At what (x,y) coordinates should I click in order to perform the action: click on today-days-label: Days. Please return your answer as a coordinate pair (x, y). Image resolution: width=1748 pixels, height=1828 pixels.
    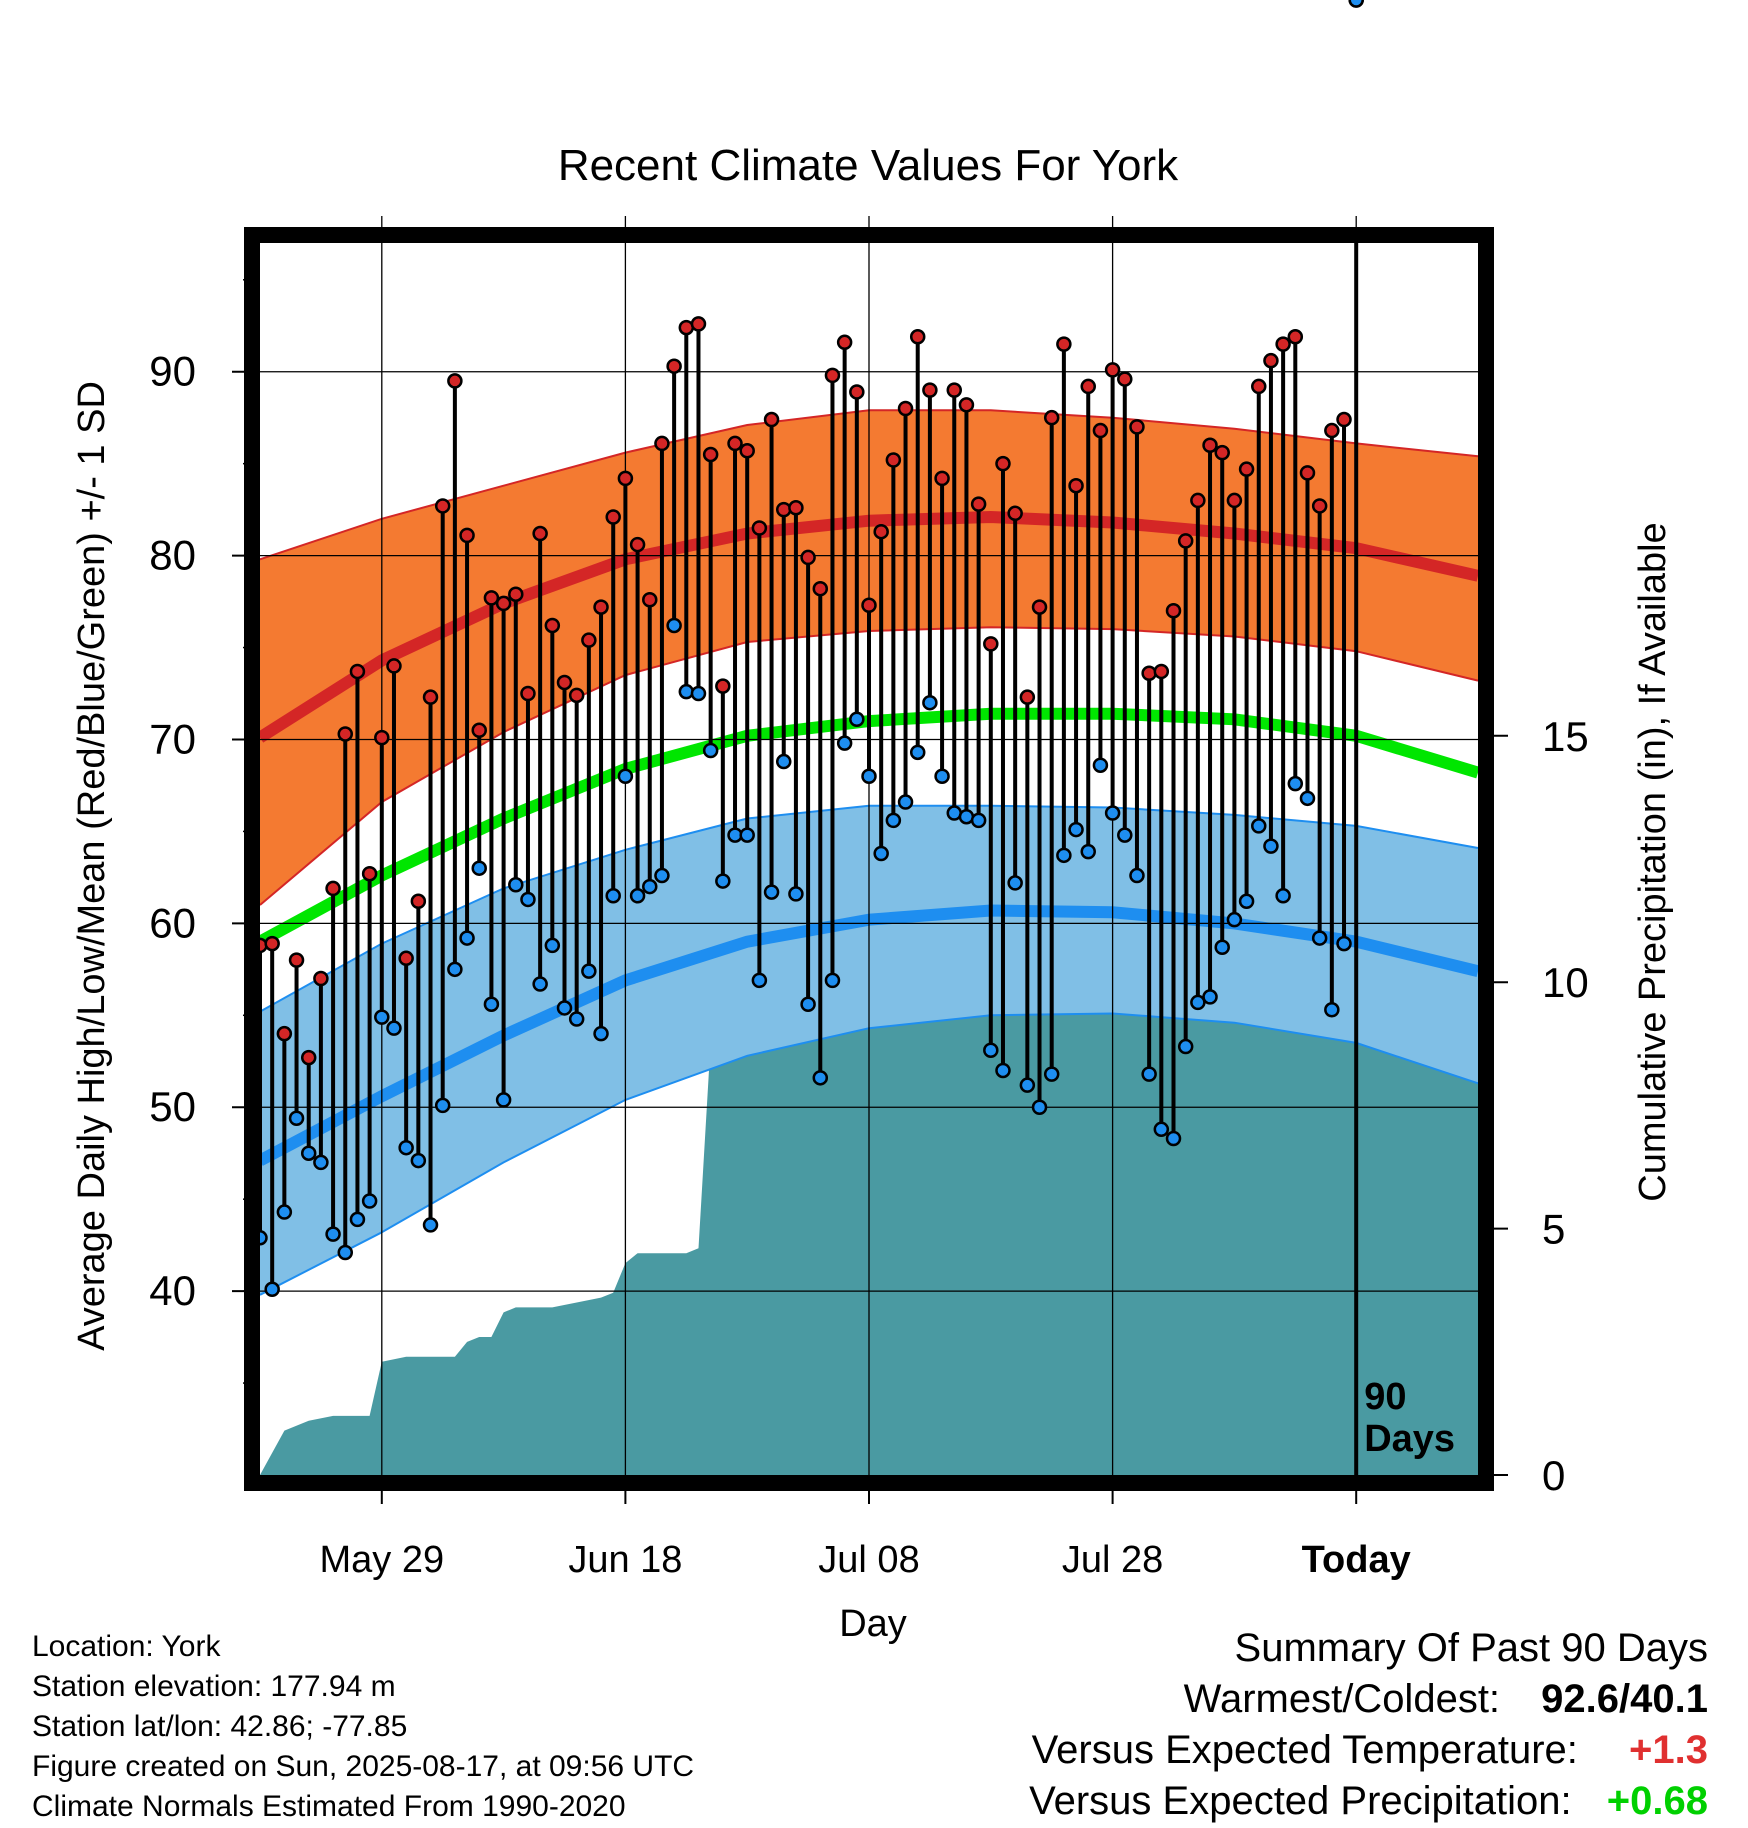
    Looking at the image, I should click on (1409, 1439).